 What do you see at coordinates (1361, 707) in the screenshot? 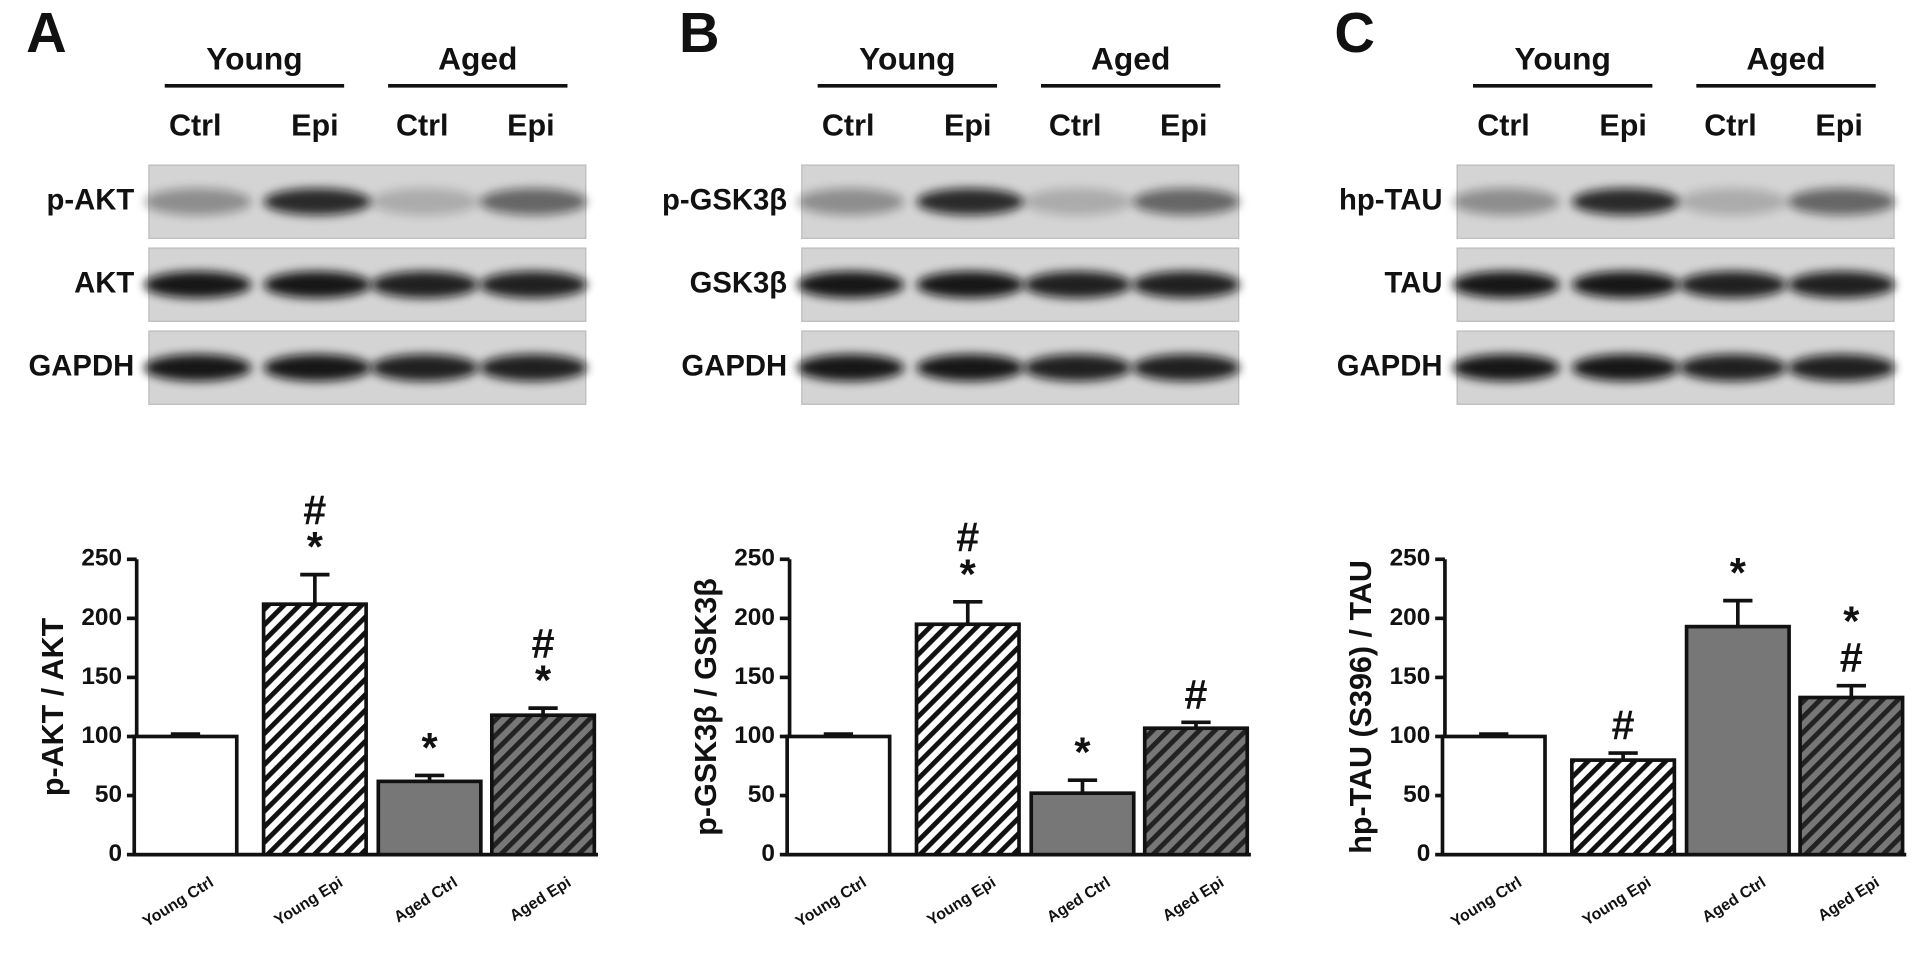
I see `y-axis-label: hp-TAU (S396) / TAU` at bounding box center [1361, 707].